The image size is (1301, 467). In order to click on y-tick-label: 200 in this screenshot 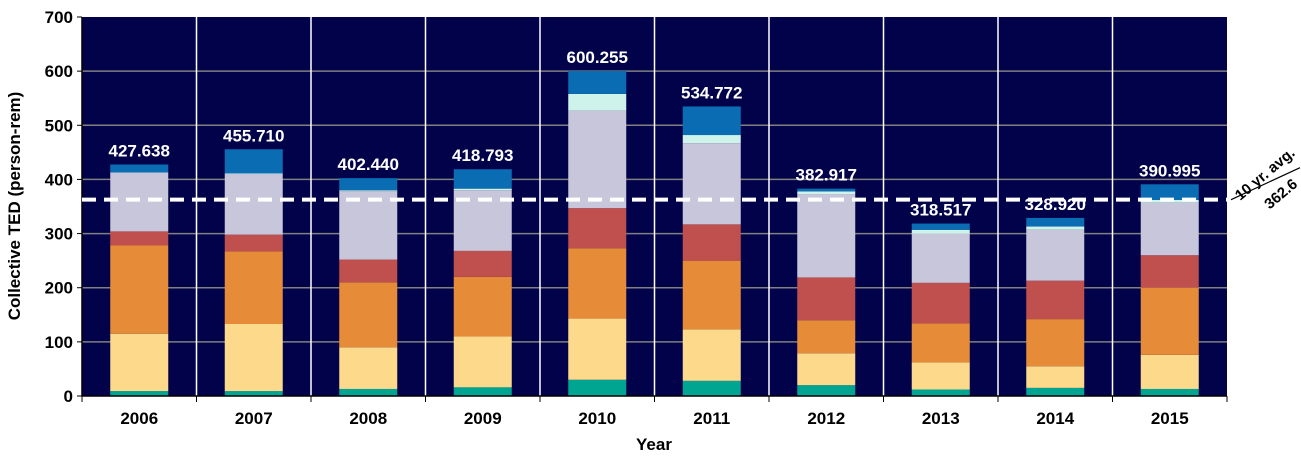, I will do `click(59, 288)`.